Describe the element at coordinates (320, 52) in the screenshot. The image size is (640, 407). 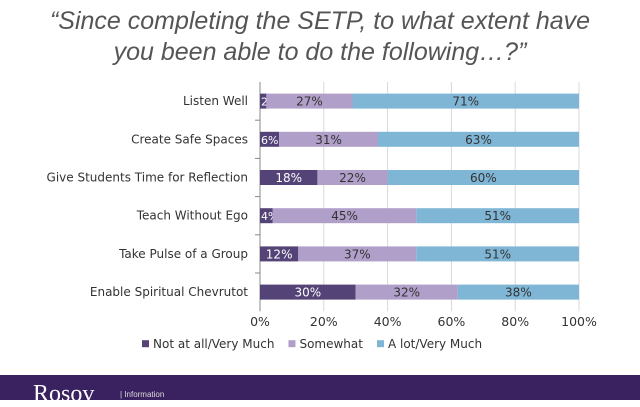
I see `question-line-2: you been able to do the following…?”` at that location.